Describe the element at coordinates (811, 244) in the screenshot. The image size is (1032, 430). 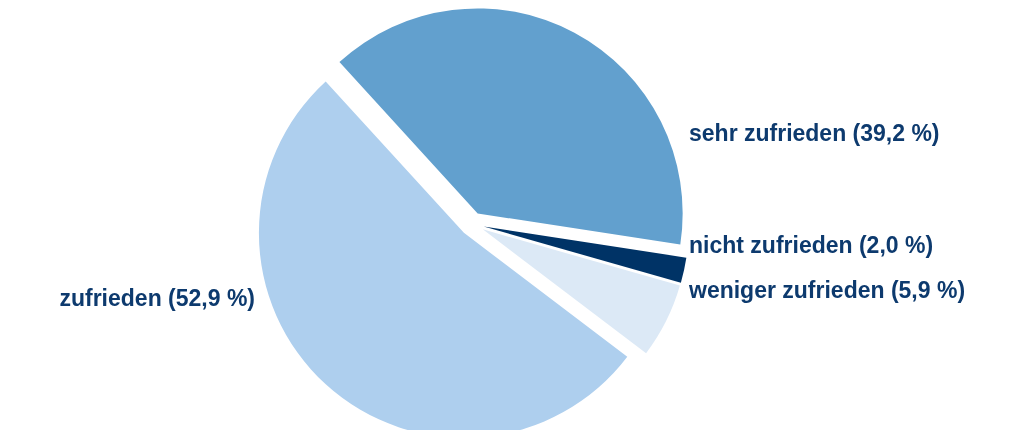
I see `slice-label: nicht zufrieden (2,0 %)` at that location.